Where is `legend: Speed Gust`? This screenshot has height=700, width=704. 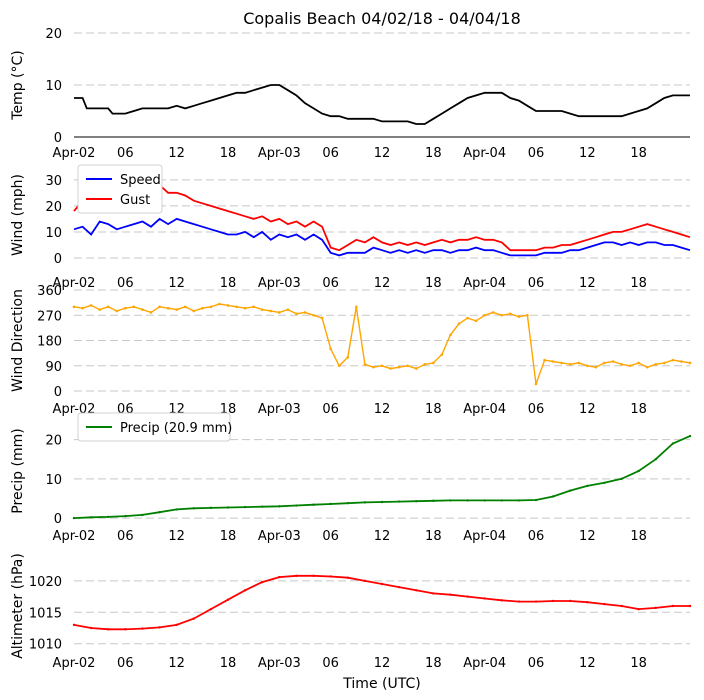
legend: Speed Gust is located at coordinates (120, 189).